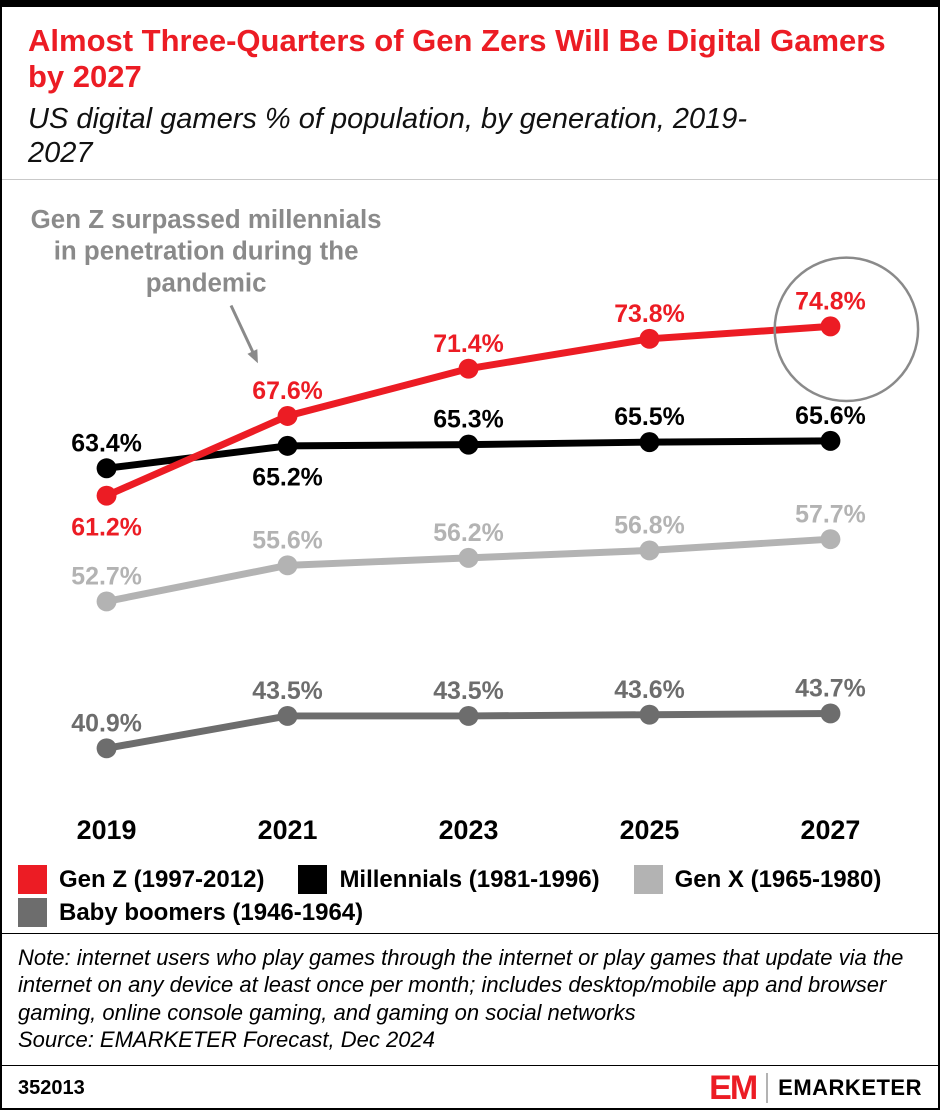  Describe the element at coordinates (469, 830) in the screenshot. I see `x-tick-label: 2023` at that location.